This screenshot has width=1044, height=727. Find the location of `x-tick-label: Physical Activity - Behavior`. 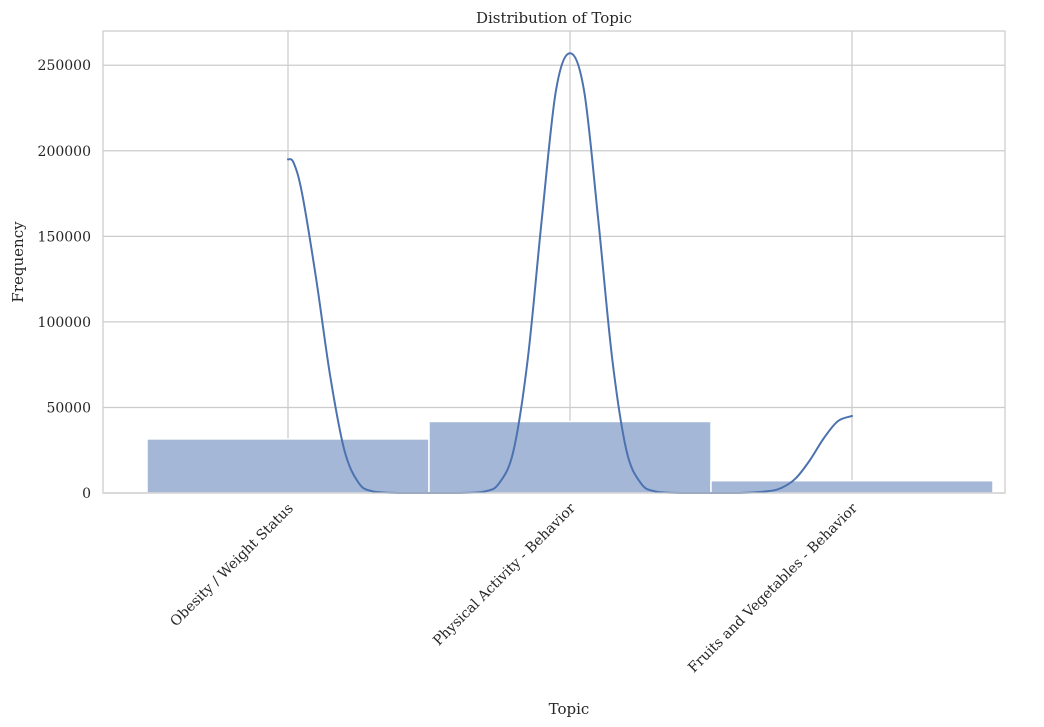

x-tick-label: Physical Activity - Behavior is located at coordinates (504, 574).